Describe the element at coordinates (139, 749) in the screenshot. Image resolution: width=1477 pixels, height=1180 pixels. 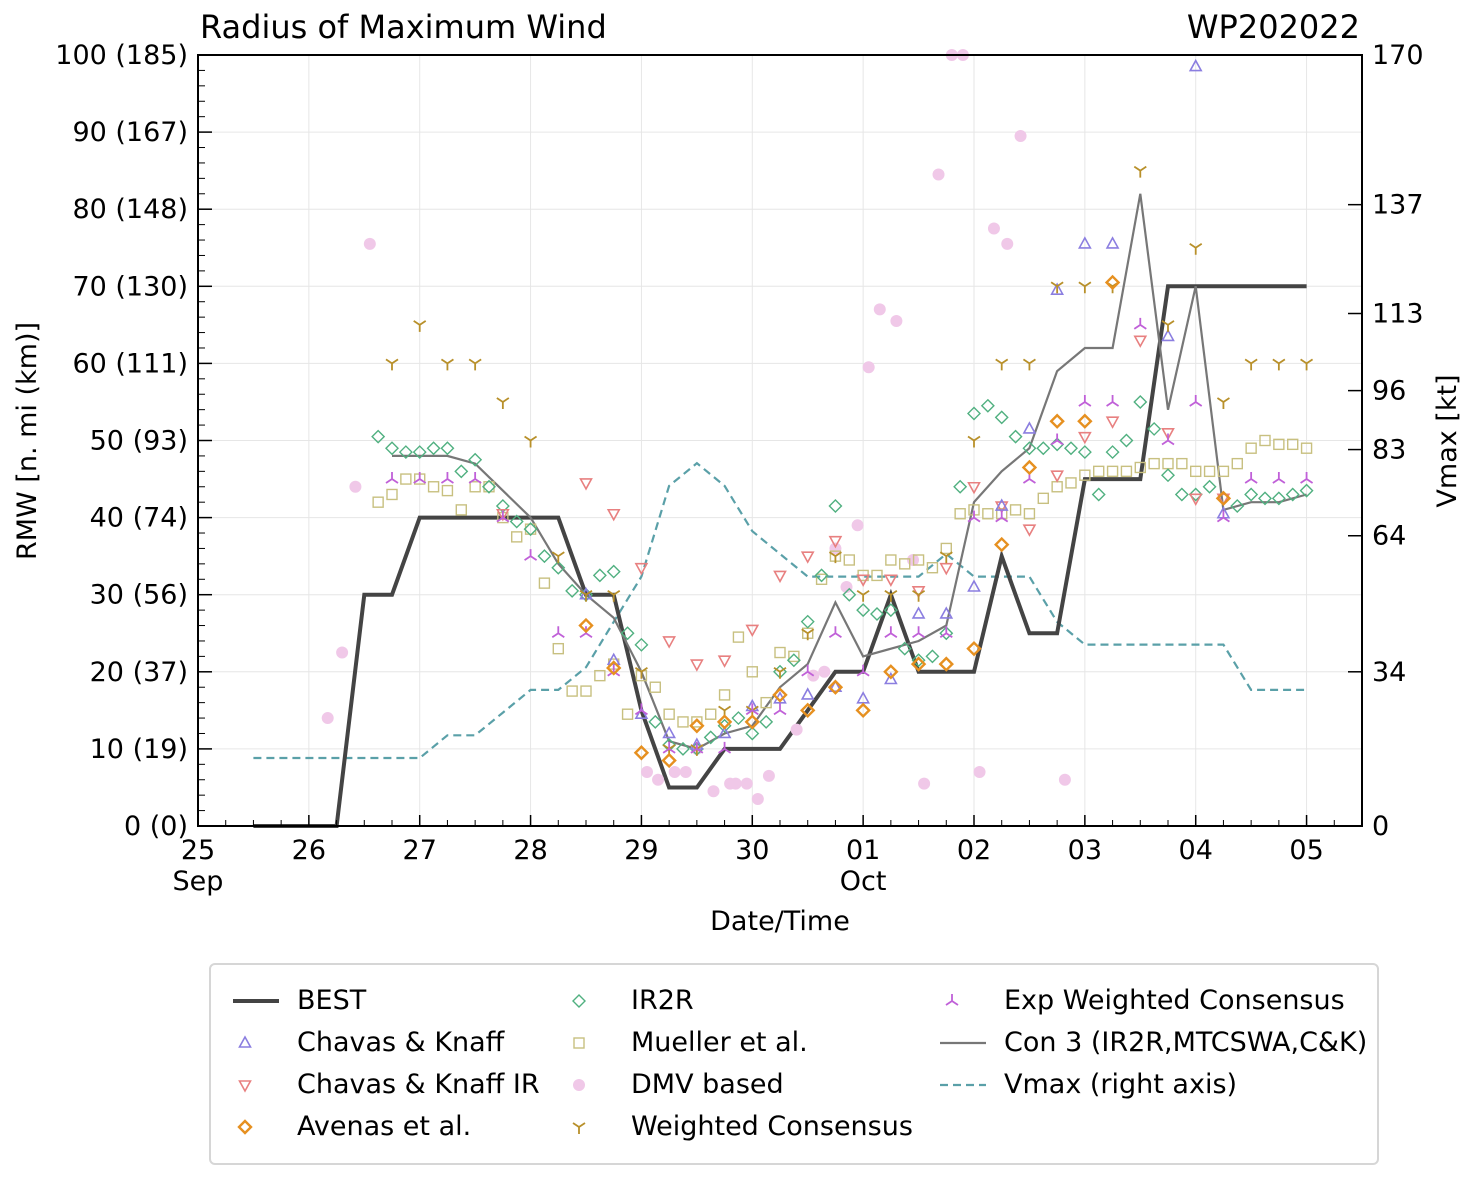
I see `y-tick-label: 10 (19)` at that location.